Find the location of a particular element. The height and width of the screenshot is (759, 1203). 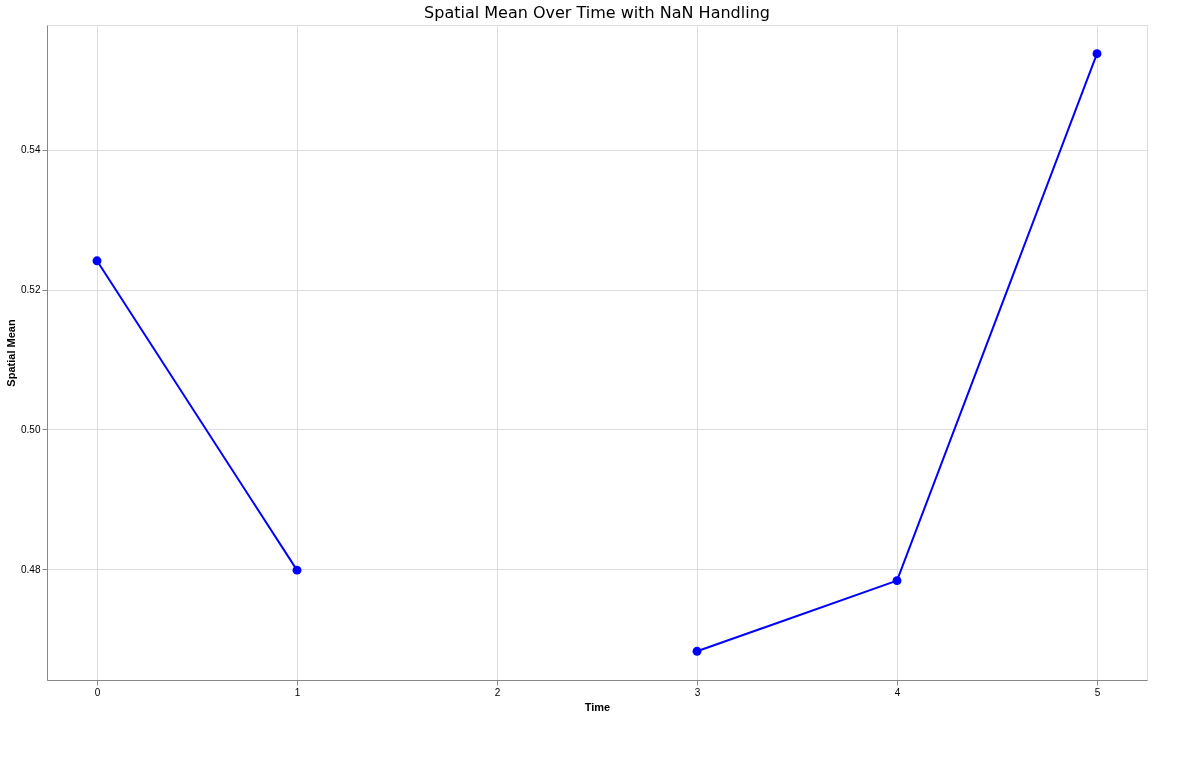

x-tick-label: 4 is located at coordinates (897, 692).